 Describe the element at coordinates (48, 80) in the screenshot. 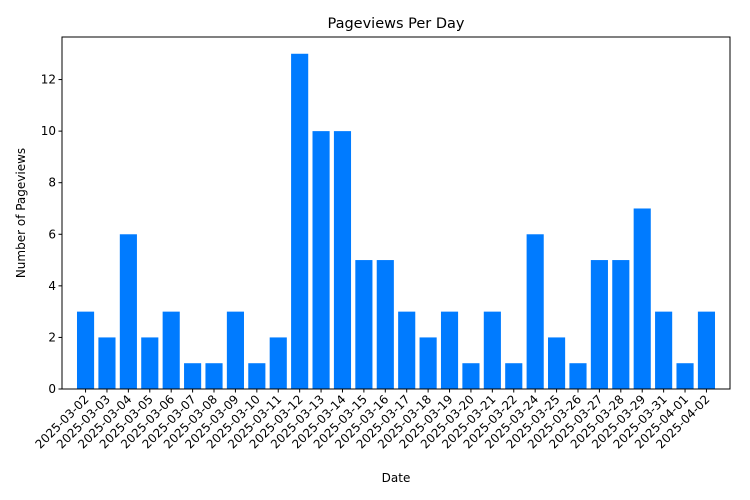

I see `y-tick-label: 12` at that location.